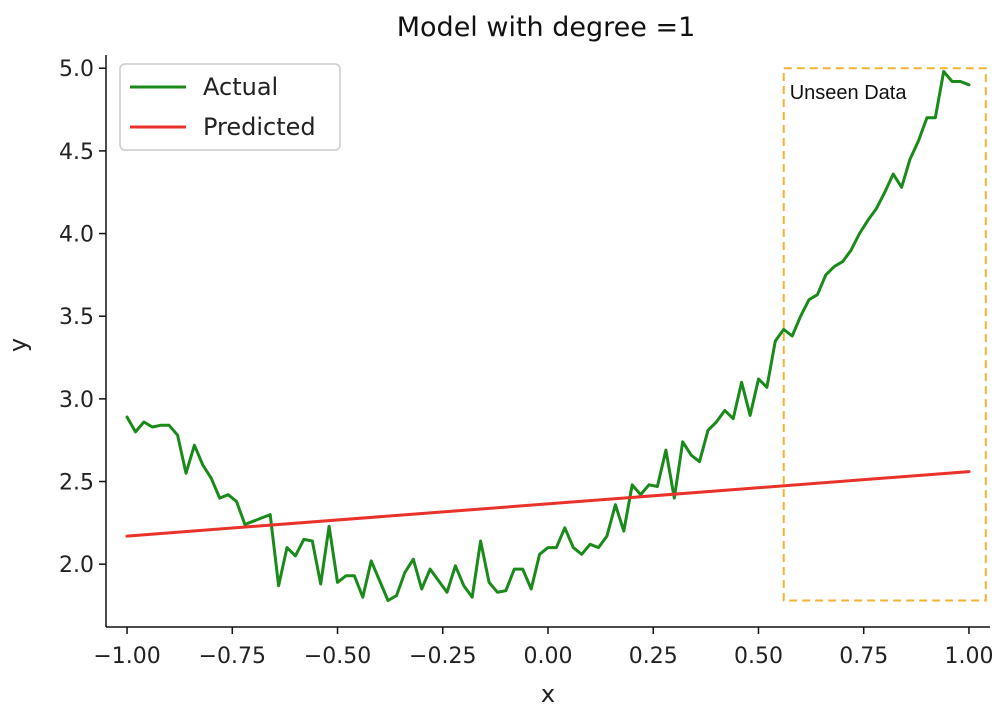 The image size is (1000, 716). Describe the element at coordinates (126, 656) in the screenshot. I see `x-tick-label: −1.00` at that location.